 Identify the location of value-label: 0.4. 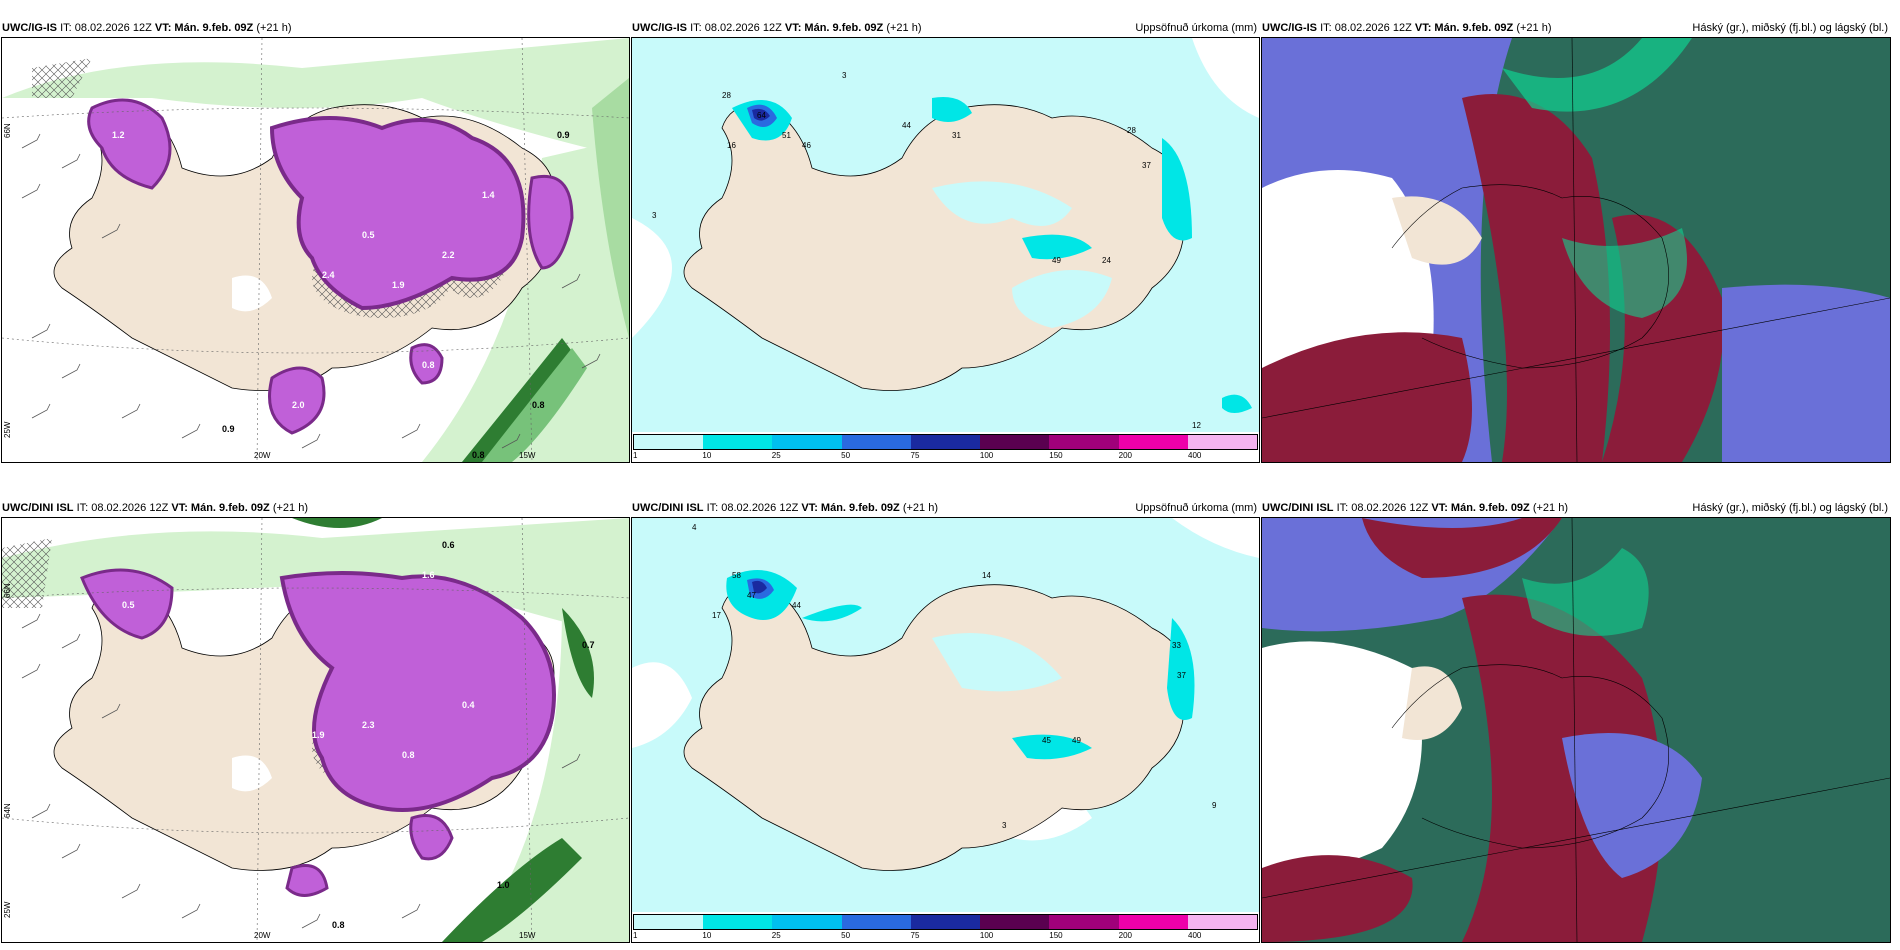
(468, 705).